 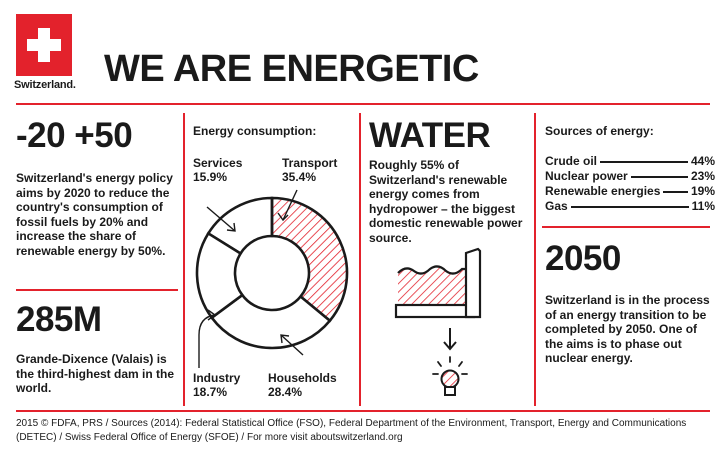 What do you see at coordinates (270, 321) in the screenshot?
I see `donut-segment-households` at bounding box center [270, 321].